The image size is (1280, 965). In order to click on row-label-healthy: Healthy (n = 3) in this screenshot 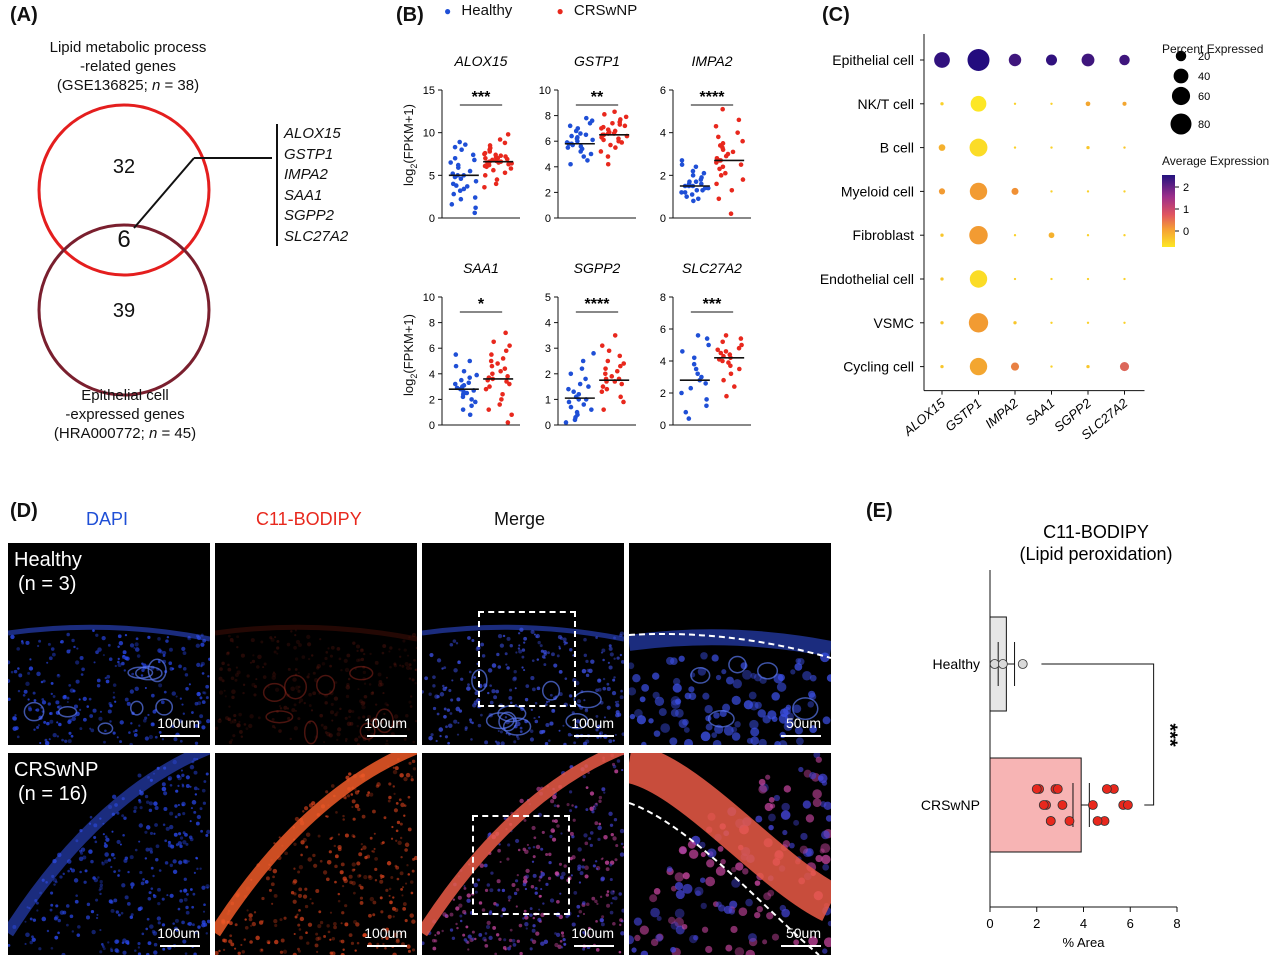, I will do `click(48, 572)`.